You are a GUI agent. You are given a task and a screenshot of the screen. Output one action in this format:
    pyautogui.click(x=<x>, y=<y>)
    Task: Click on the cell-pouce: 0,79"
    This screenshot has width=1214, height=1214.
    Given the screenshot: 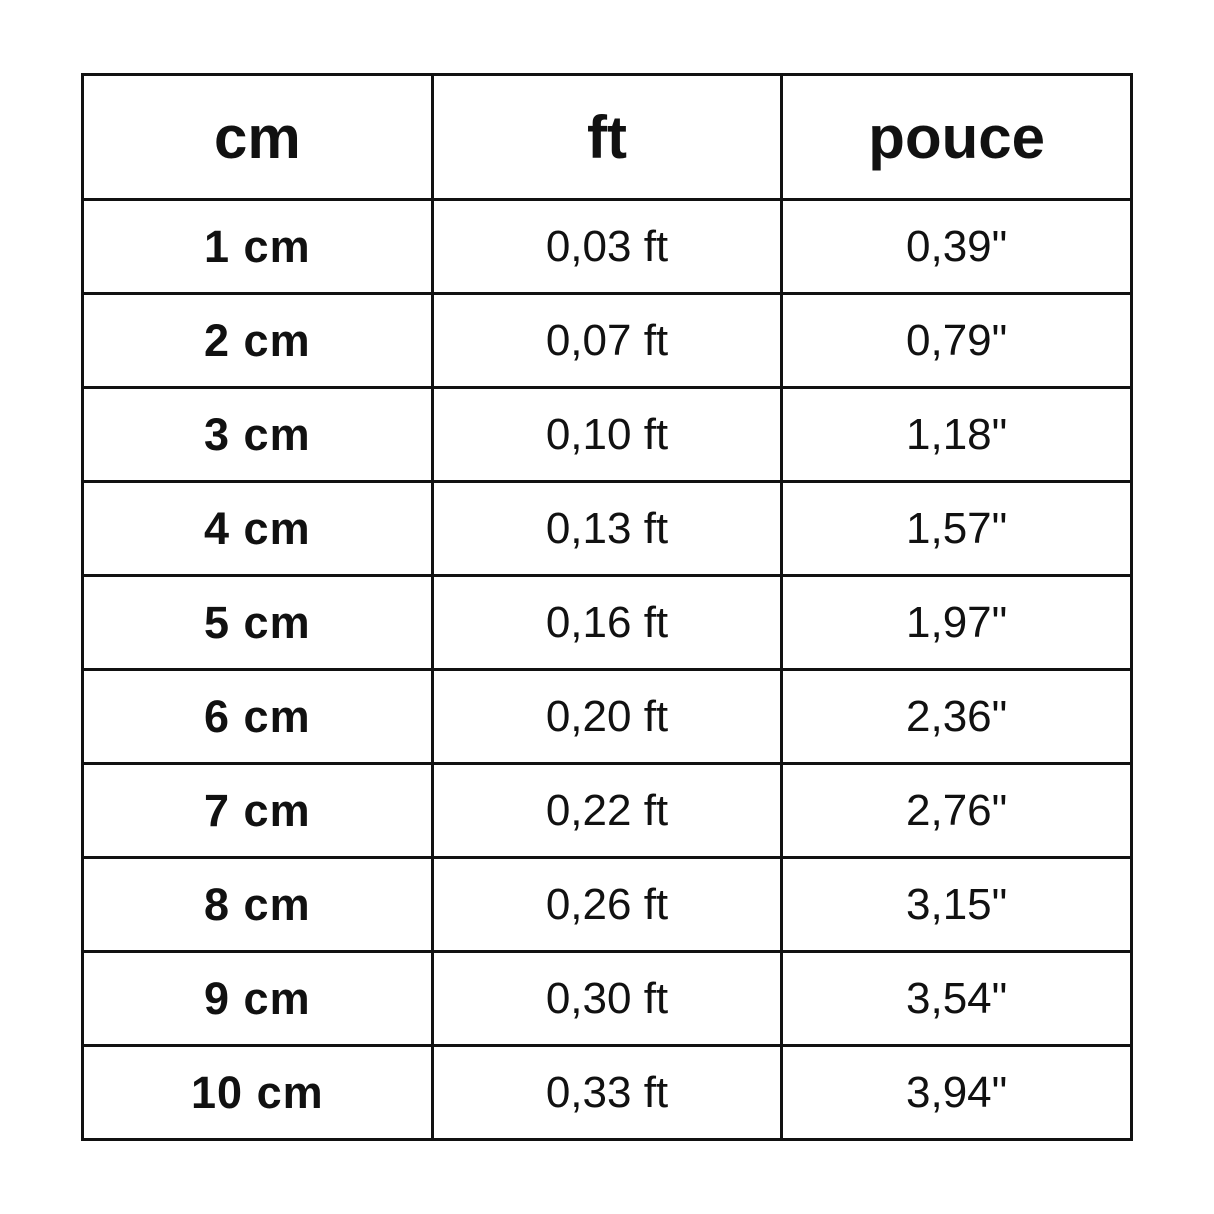 What is the action you would take?
    pyautogui.click(x=956, y=340)
    